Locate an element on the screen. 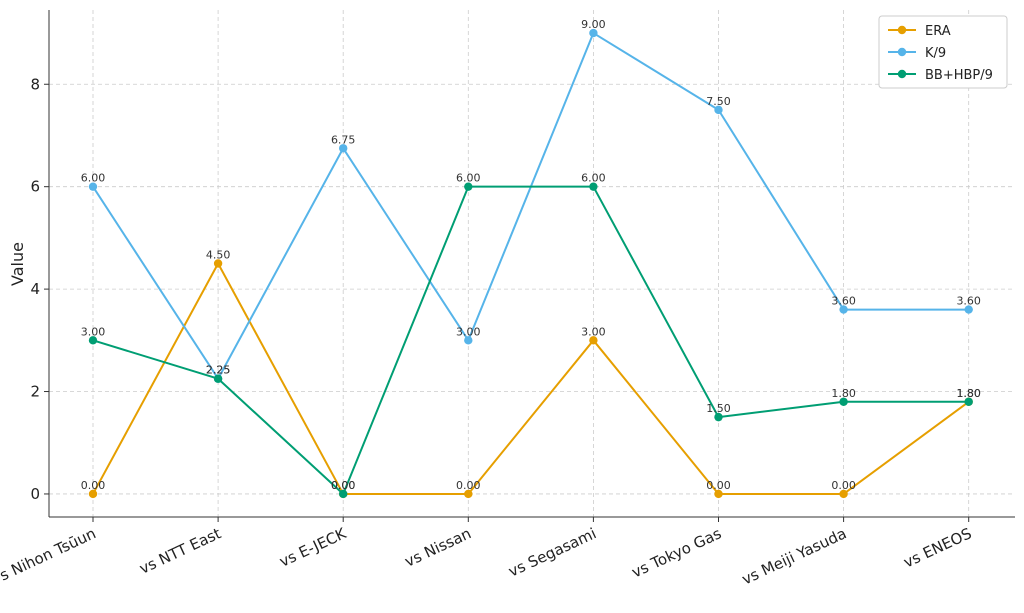 The width and height of the screenshot is (1024, 613). data-label: 4.50 is located at coordinates (218, 255).